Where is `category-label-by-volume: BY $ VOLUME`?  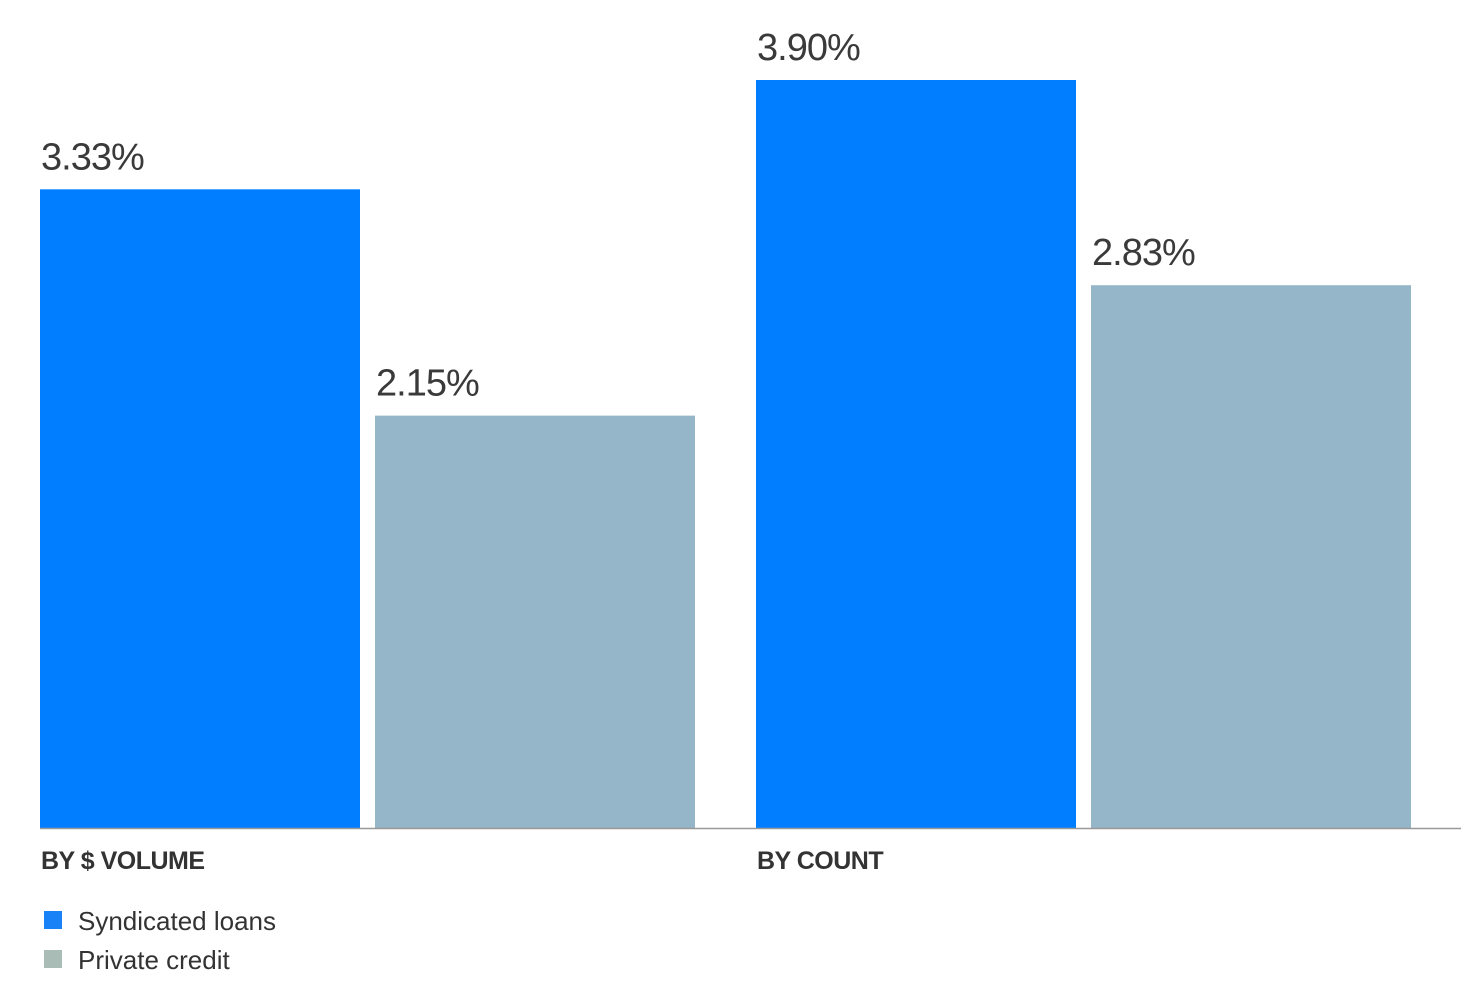 category-label-by-volume: BY $ VOLUME is located at coordinates (123, 861).